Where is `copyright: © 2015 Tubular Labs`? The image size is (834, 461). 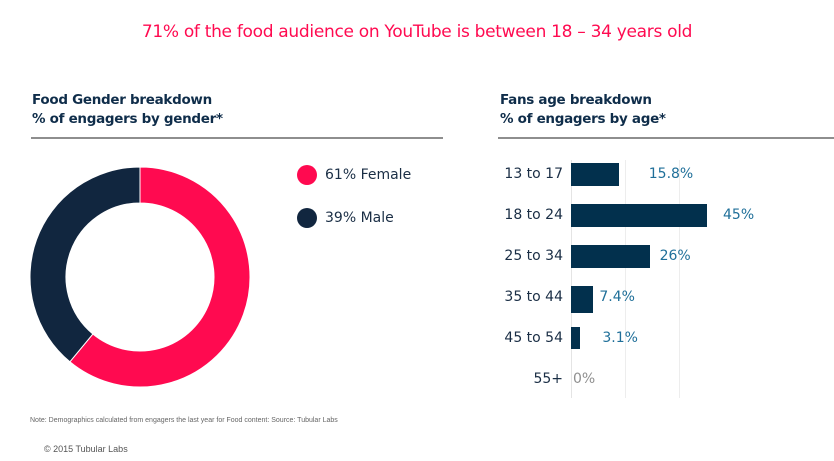
copyright: © 2015 Tubular Labs is located at coordinates (86, 449).